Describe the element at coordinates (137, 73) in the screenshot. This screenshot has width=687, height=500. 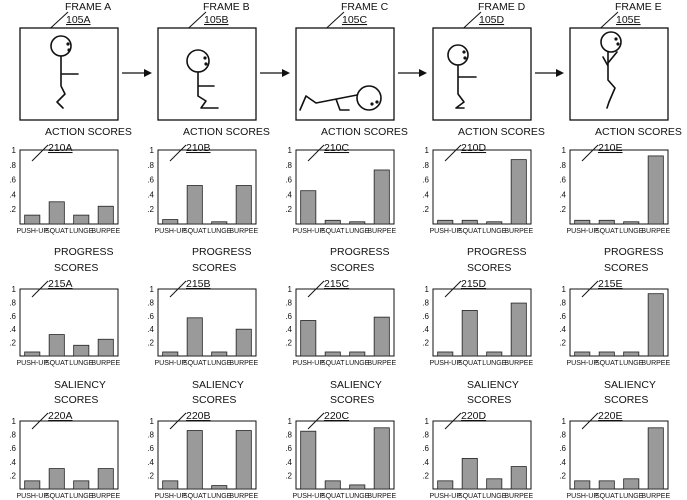
I see `sequence-arrow` at that location.